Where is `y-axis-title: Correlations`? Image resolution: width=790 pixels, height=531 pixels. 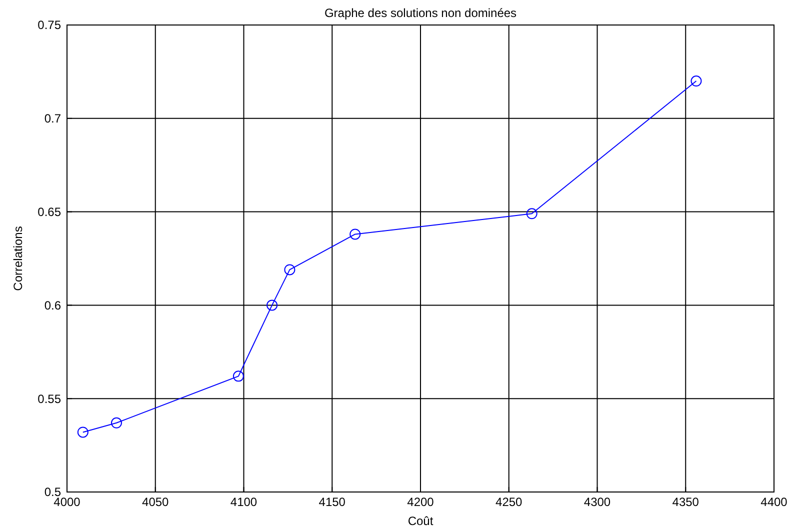
y-axis-title: Correlations is located at coordinates (18, 258).